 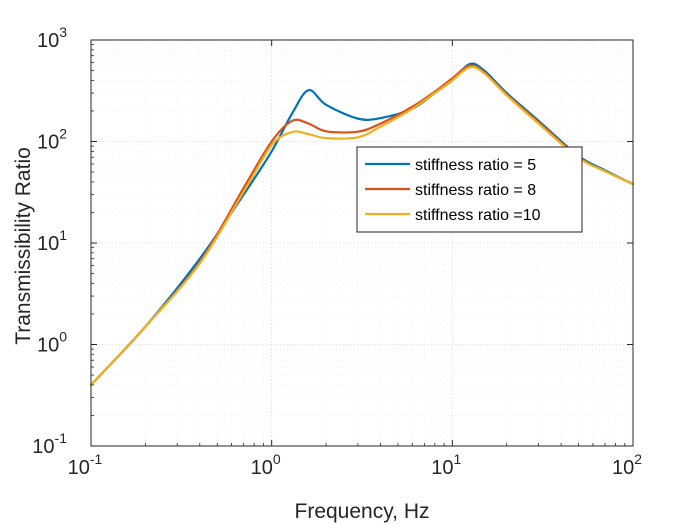 I want to click on y-tick-label: 10⁰, so click(x=52, y=343).